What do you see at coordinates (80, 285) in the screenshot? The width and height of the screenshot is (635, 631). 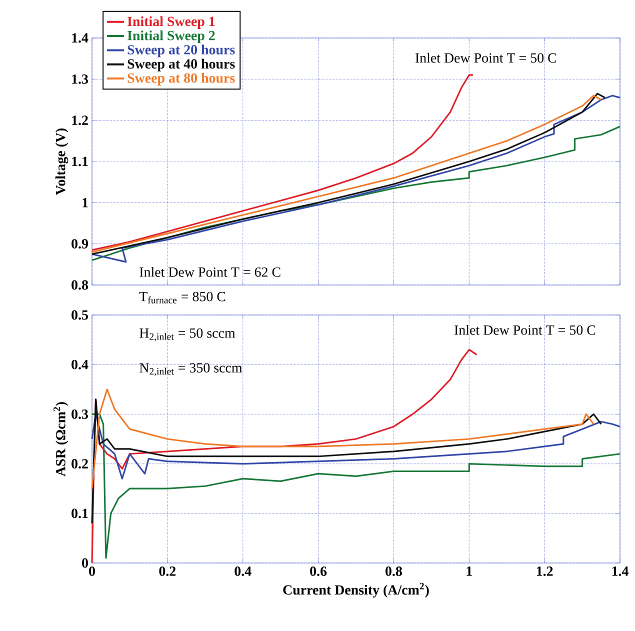 I see `y-tick-label: 0.8` at bounding box center [80, 285].